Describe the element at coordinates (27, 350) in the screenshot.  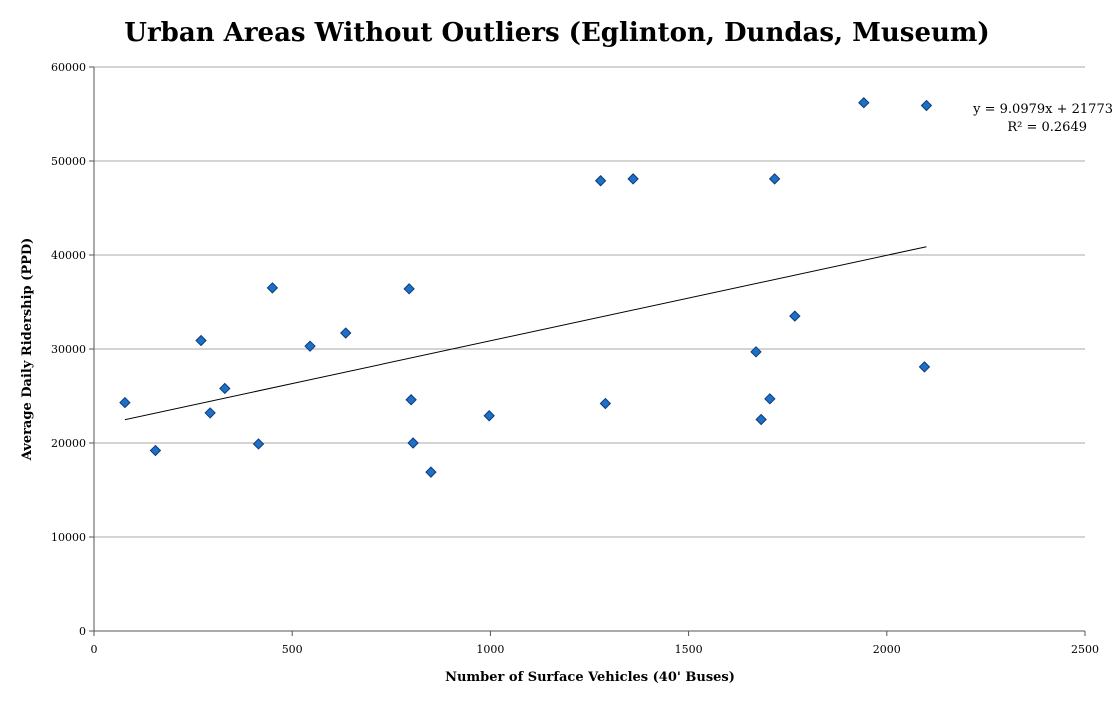
I see `y-axis-label: Average Daily Ridership (PPD)` at that location.